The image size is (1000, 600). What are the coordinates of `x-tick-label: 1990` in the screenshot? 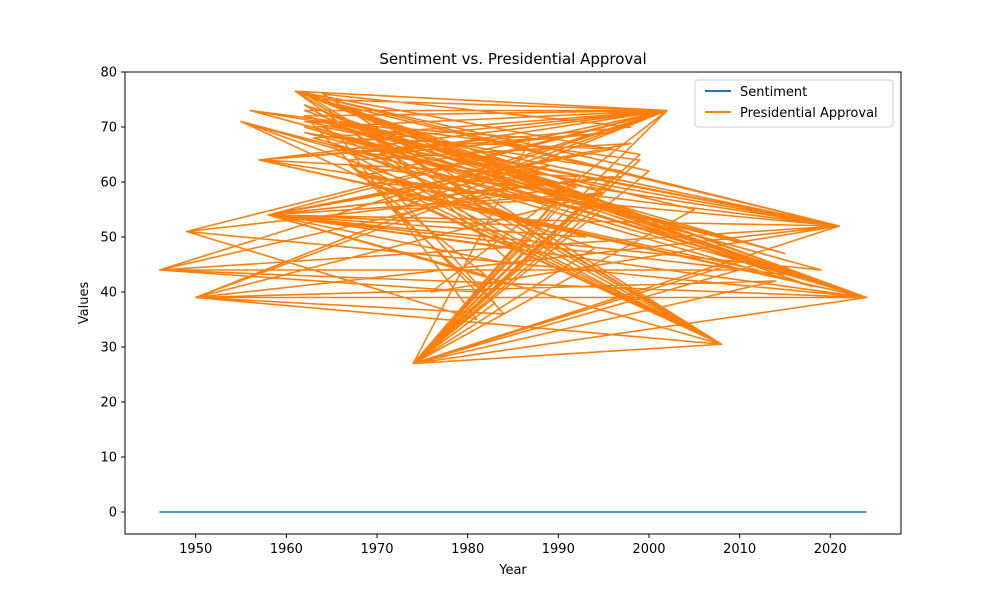 It's located at (558, 549).